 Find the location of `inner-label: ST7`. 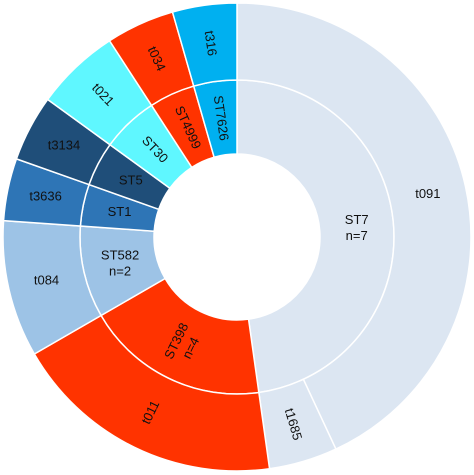

inner-label: ST7 is located at coordinates (357, 219).